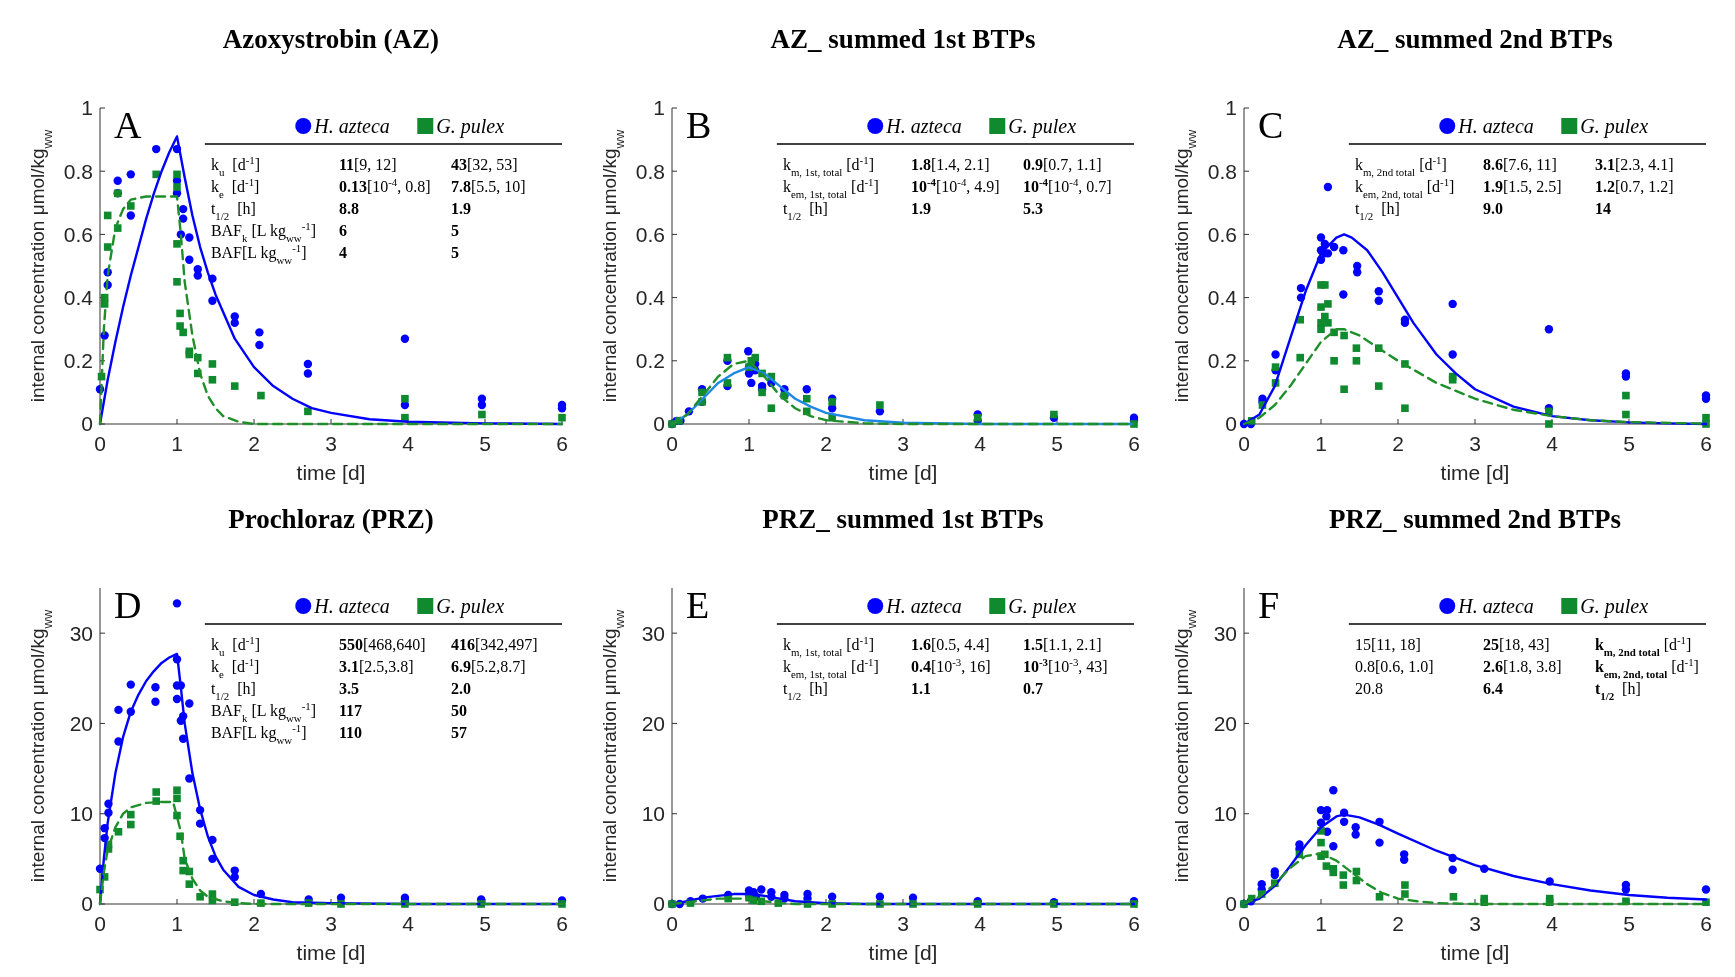 The image size is (1735, 977). I want to click on annotation: 6, so click(342, 230).